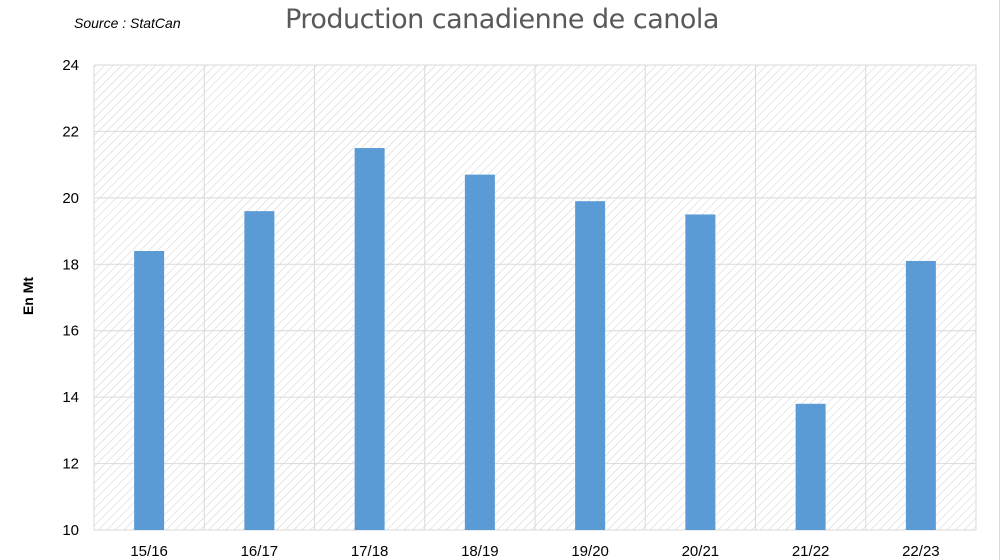 Image resolution: width=1000 pixels, height=560 pixels. Describe the element at coordinates (811, 551) in the screenshot. I see `x-tick-label: 21/22` at that location.